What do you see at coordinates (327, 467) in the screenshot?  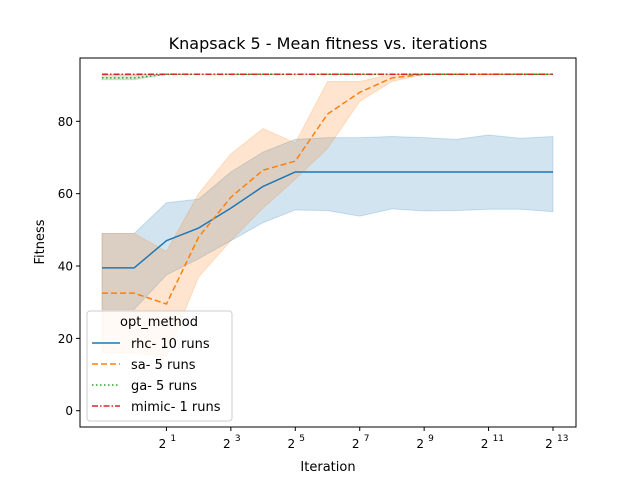 I see `x-axis-label: Iteration` at bounding box center [327, 467].